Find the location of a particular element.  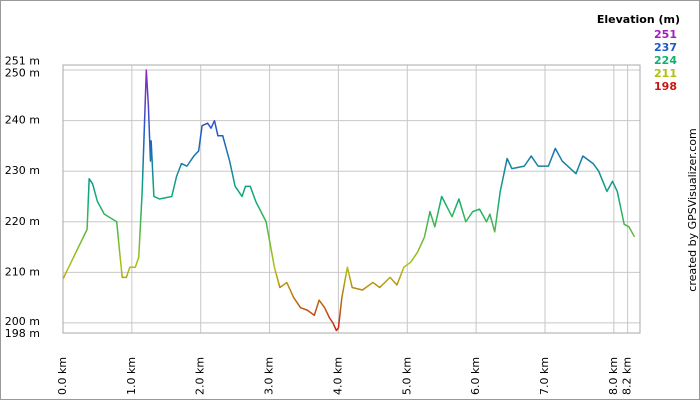

legend-value: 237 is located at coordinates (665, 47).